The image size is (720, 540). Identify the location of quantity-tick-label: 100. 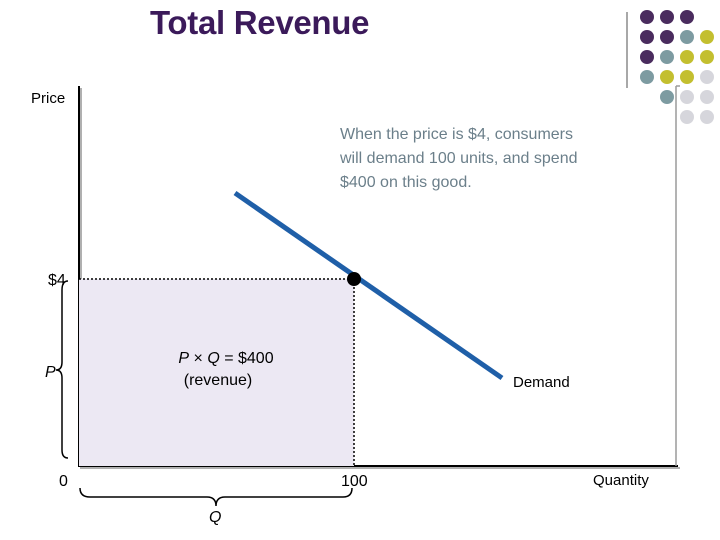
(354, 481).